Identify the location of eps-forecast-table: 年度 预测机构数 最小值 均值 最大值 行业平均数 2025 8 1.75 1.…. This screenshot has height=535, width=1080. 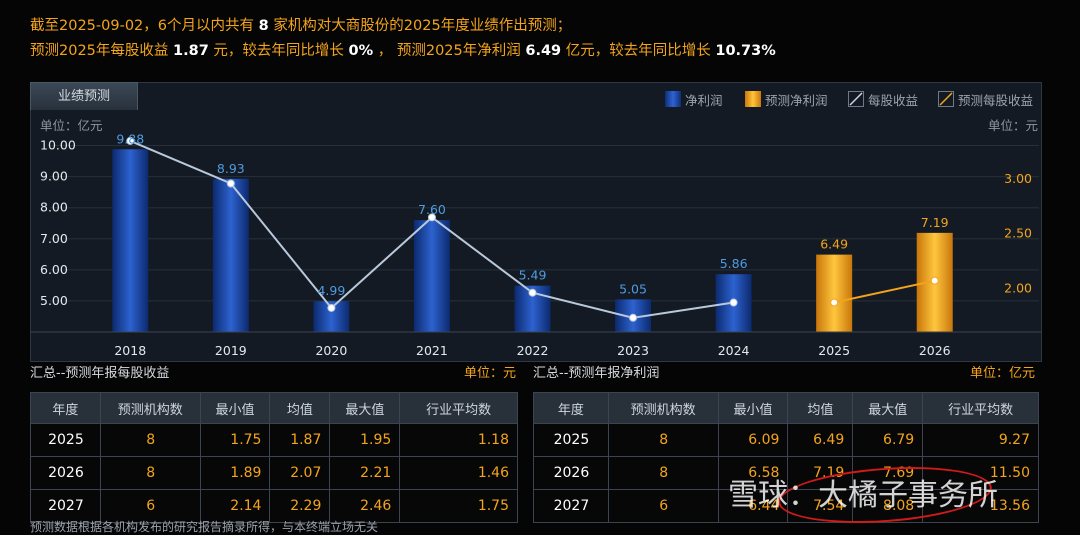
(274, 457).